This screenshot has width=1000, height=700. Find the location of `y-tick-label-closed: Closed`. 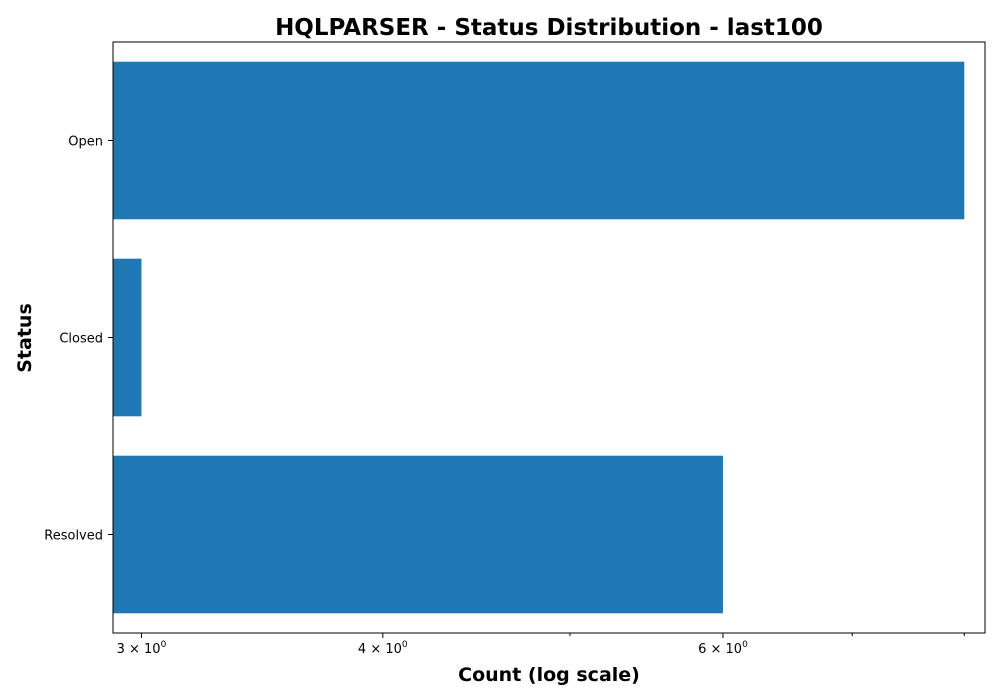

y-tick-label-closed: Closed is located at coordinates (81, 339).